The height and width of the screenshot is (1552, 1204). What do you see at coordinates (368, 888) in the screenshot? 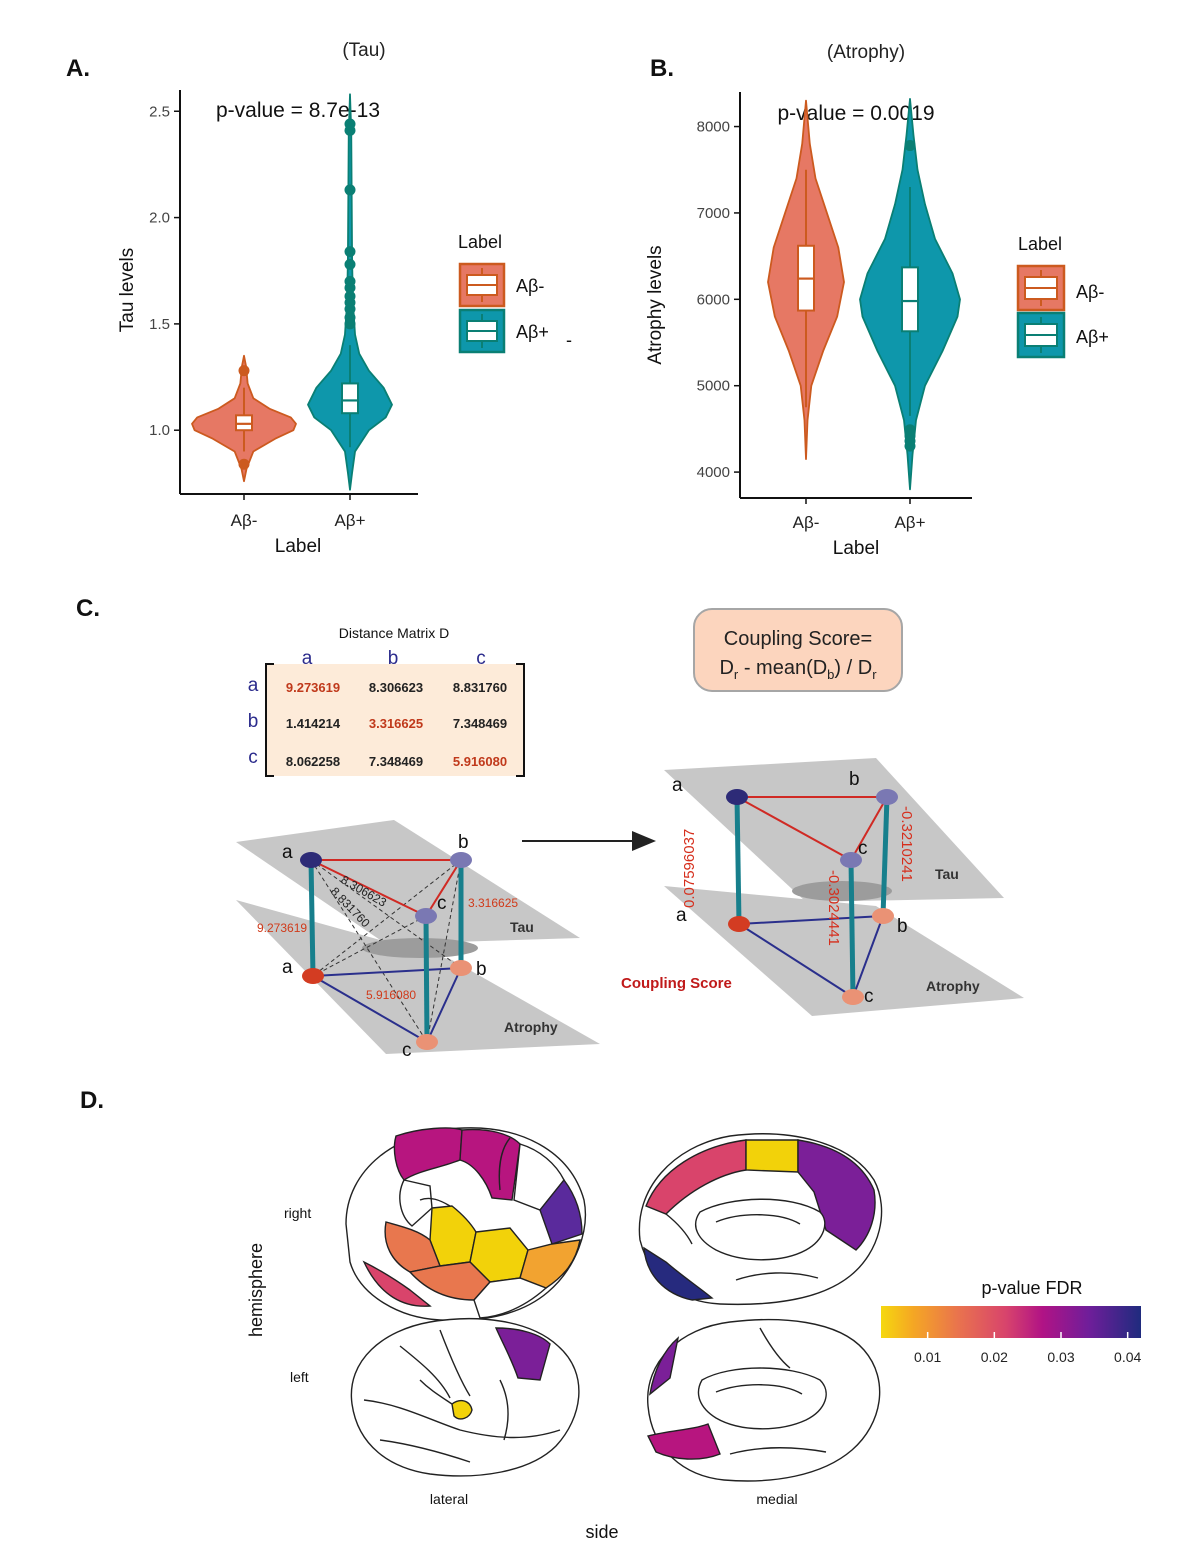
I see `left-tau-edge-ac` at bounding box center [368, 888].